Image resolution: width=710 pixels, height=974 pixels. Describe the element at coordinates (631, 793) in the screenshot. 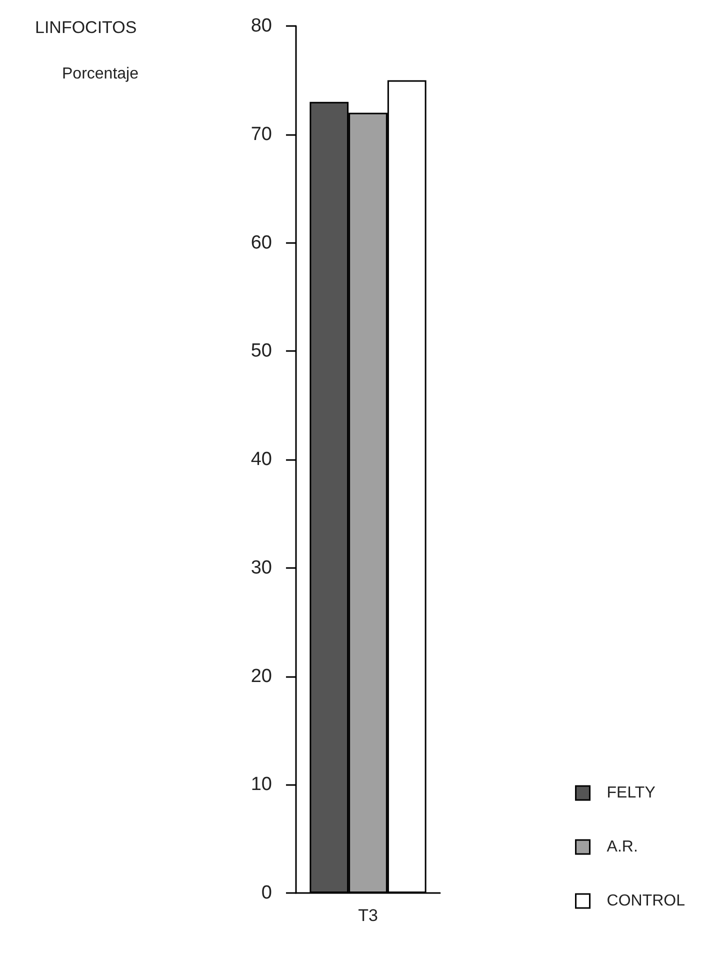

I see `legend-label: FELTY` at that location.